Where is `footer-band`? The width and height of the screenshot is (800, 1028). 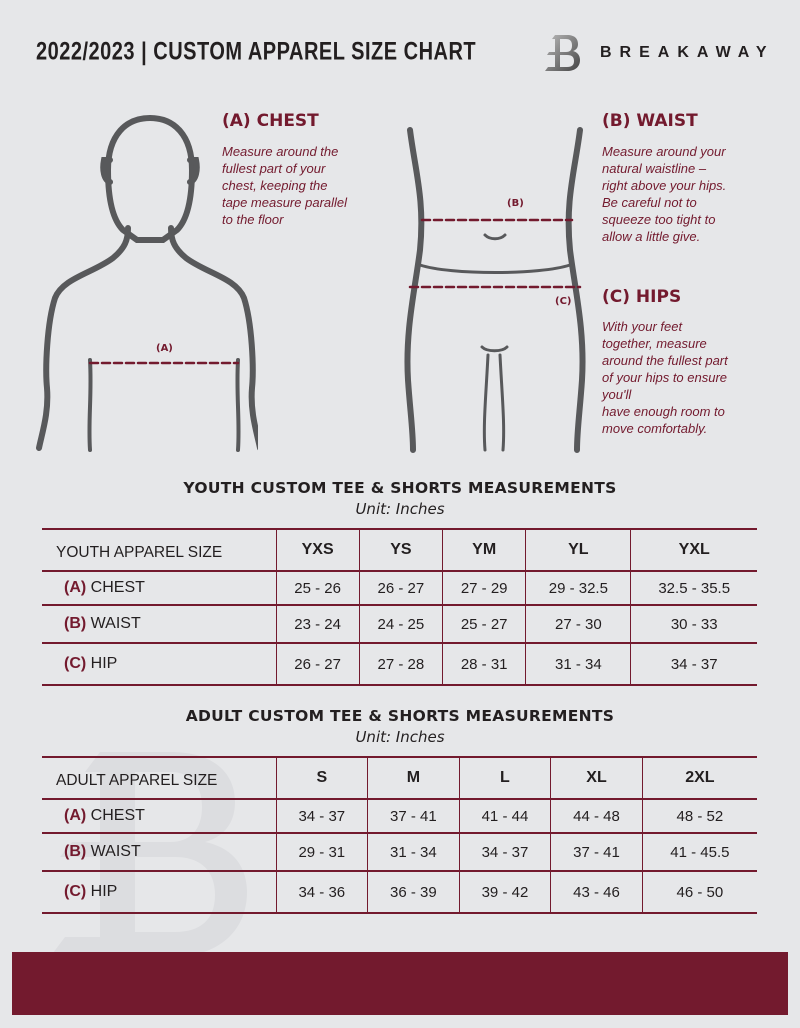 footer-band is located at coordinates (400, 983).